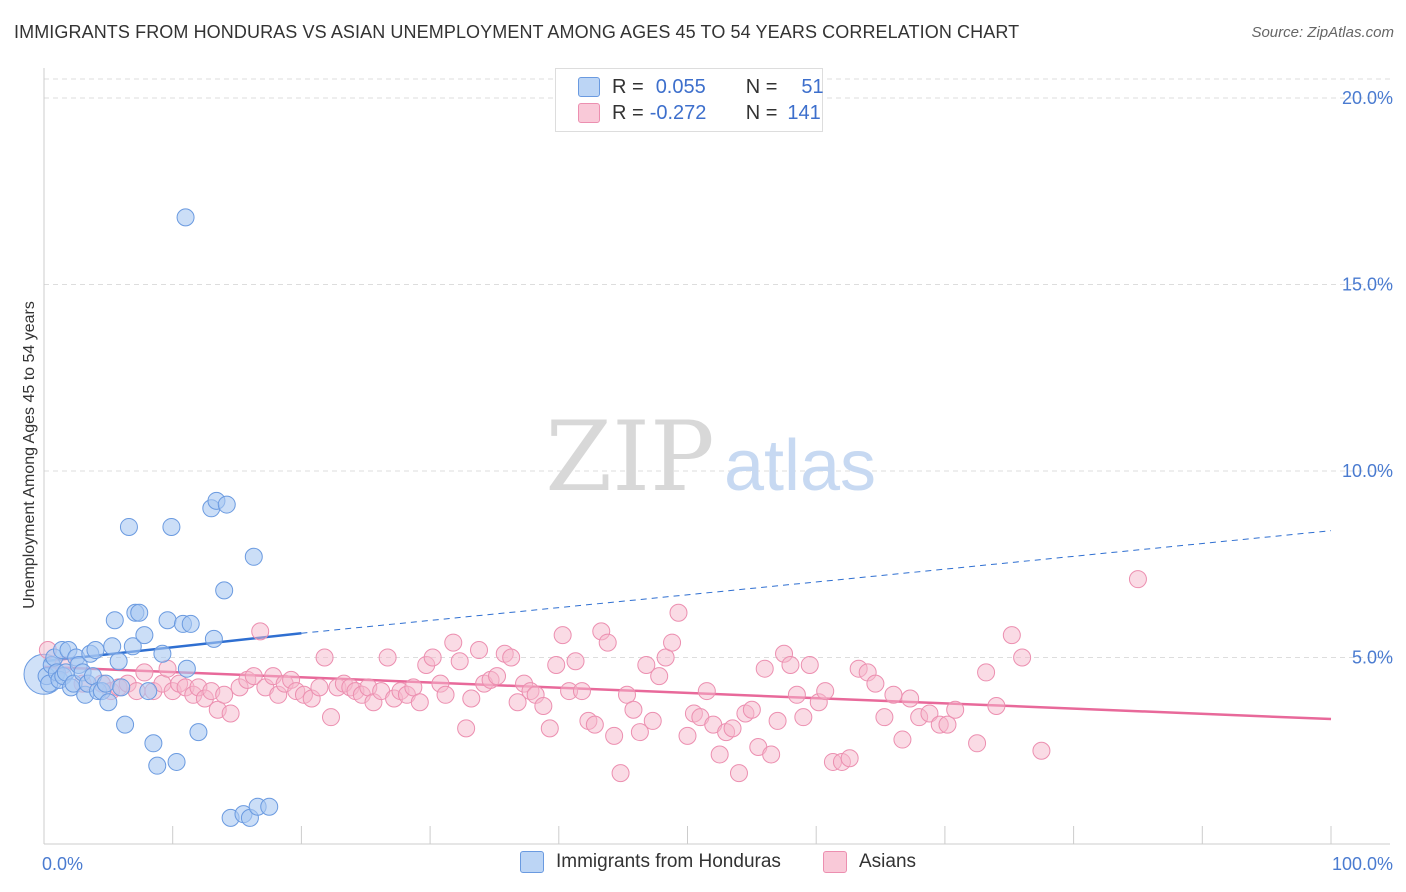  What do you see at coordinates (1372, 658) in the screenshot?
I see `y-tick-label: 5.0%` at bounding box center [1372, 658].